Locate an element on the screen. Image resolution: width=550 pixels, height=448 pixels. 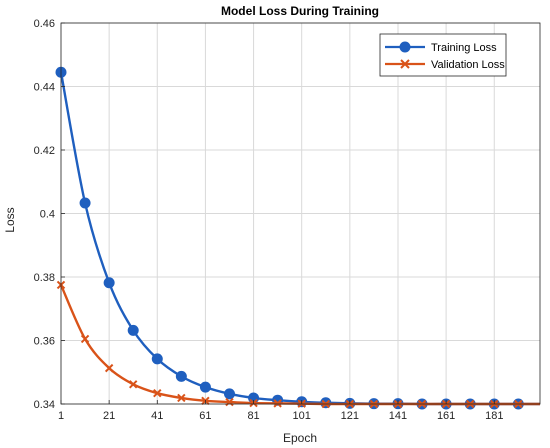
x-tick-label: 41 is located at coordinates (157, 416).